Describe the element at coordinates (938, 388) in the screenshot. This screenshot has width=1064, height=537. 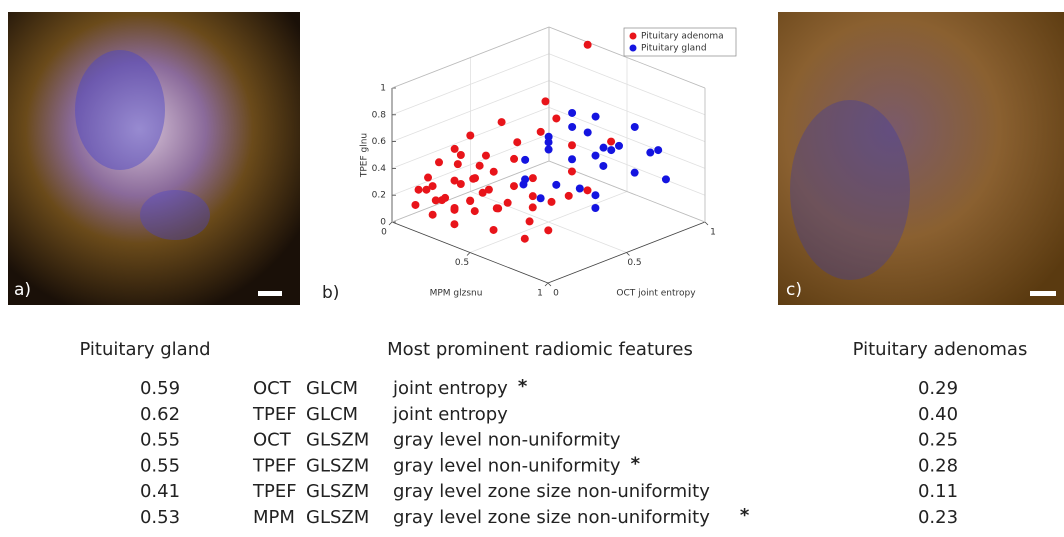
I see `adenoma-value: 0.29` at that location.